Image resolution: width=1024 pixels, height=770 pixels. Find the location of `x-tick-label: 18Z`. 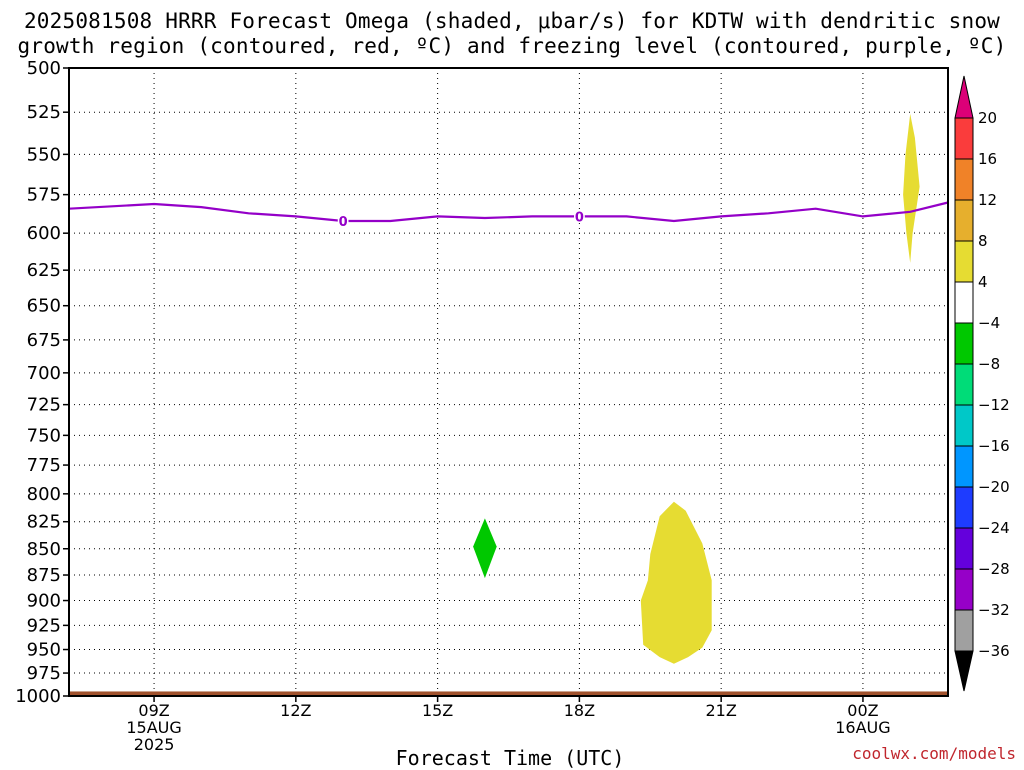

x-tick-label: 18Z is located at coordinates (579, 710).